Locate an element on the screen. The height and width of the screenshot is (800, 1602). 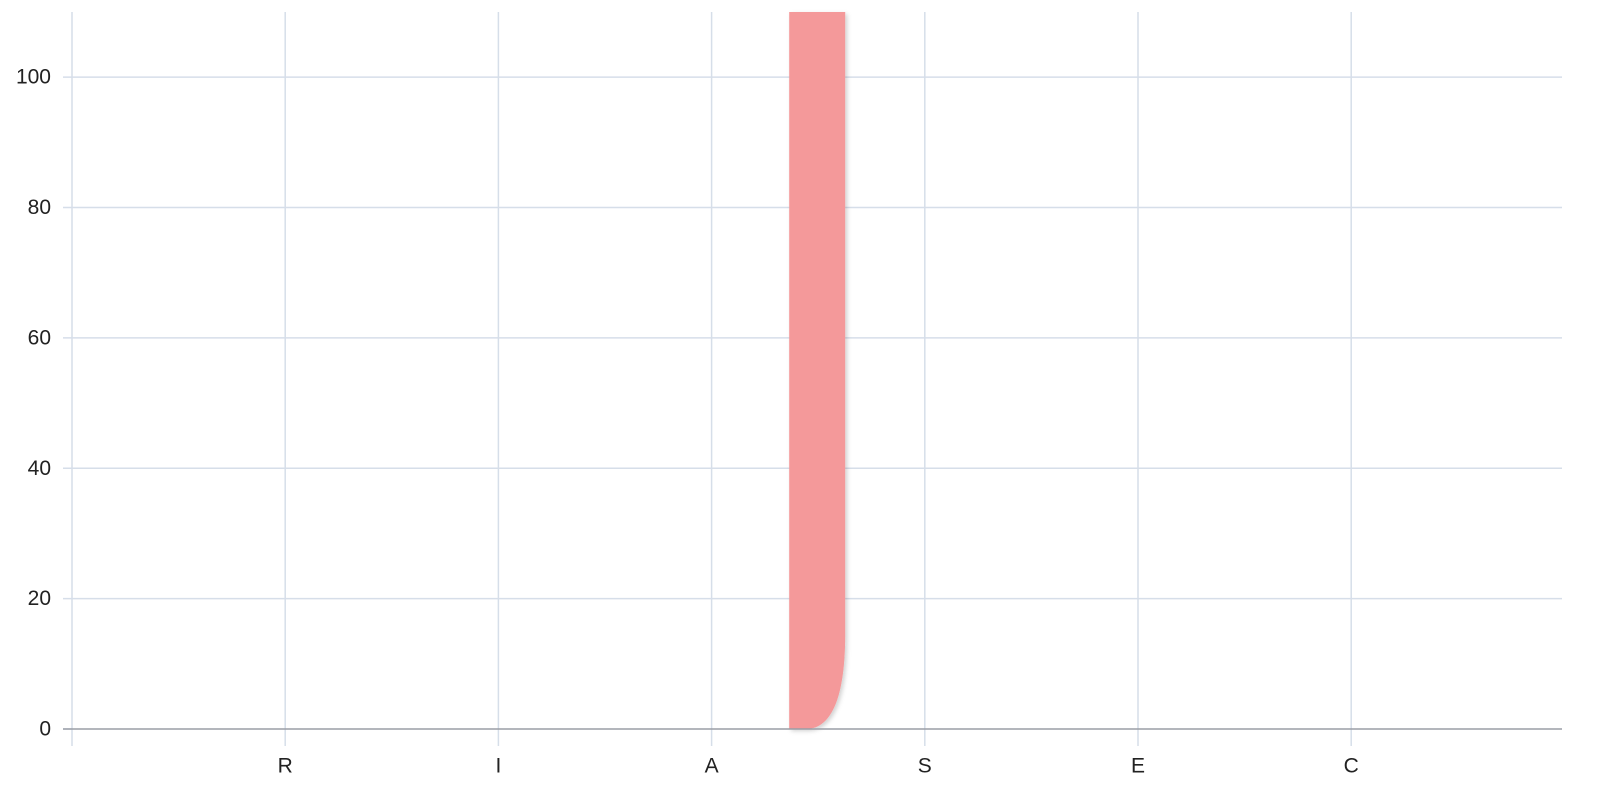
x-tick-label: E is located at coordinates (1138, 766).